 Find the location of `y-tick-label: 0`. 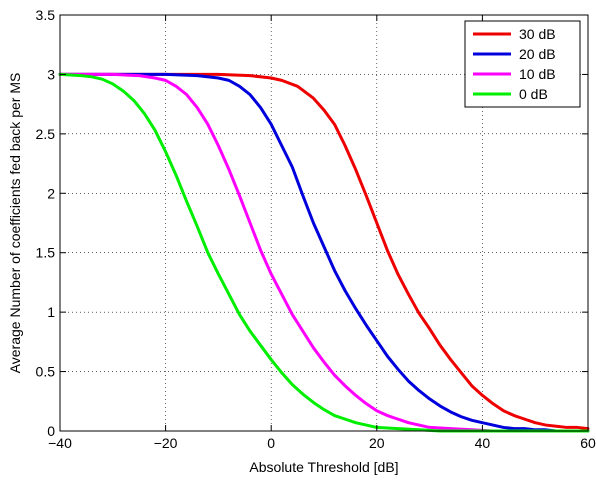

y-tick-label: 0 is located at coordinates (51, 431).